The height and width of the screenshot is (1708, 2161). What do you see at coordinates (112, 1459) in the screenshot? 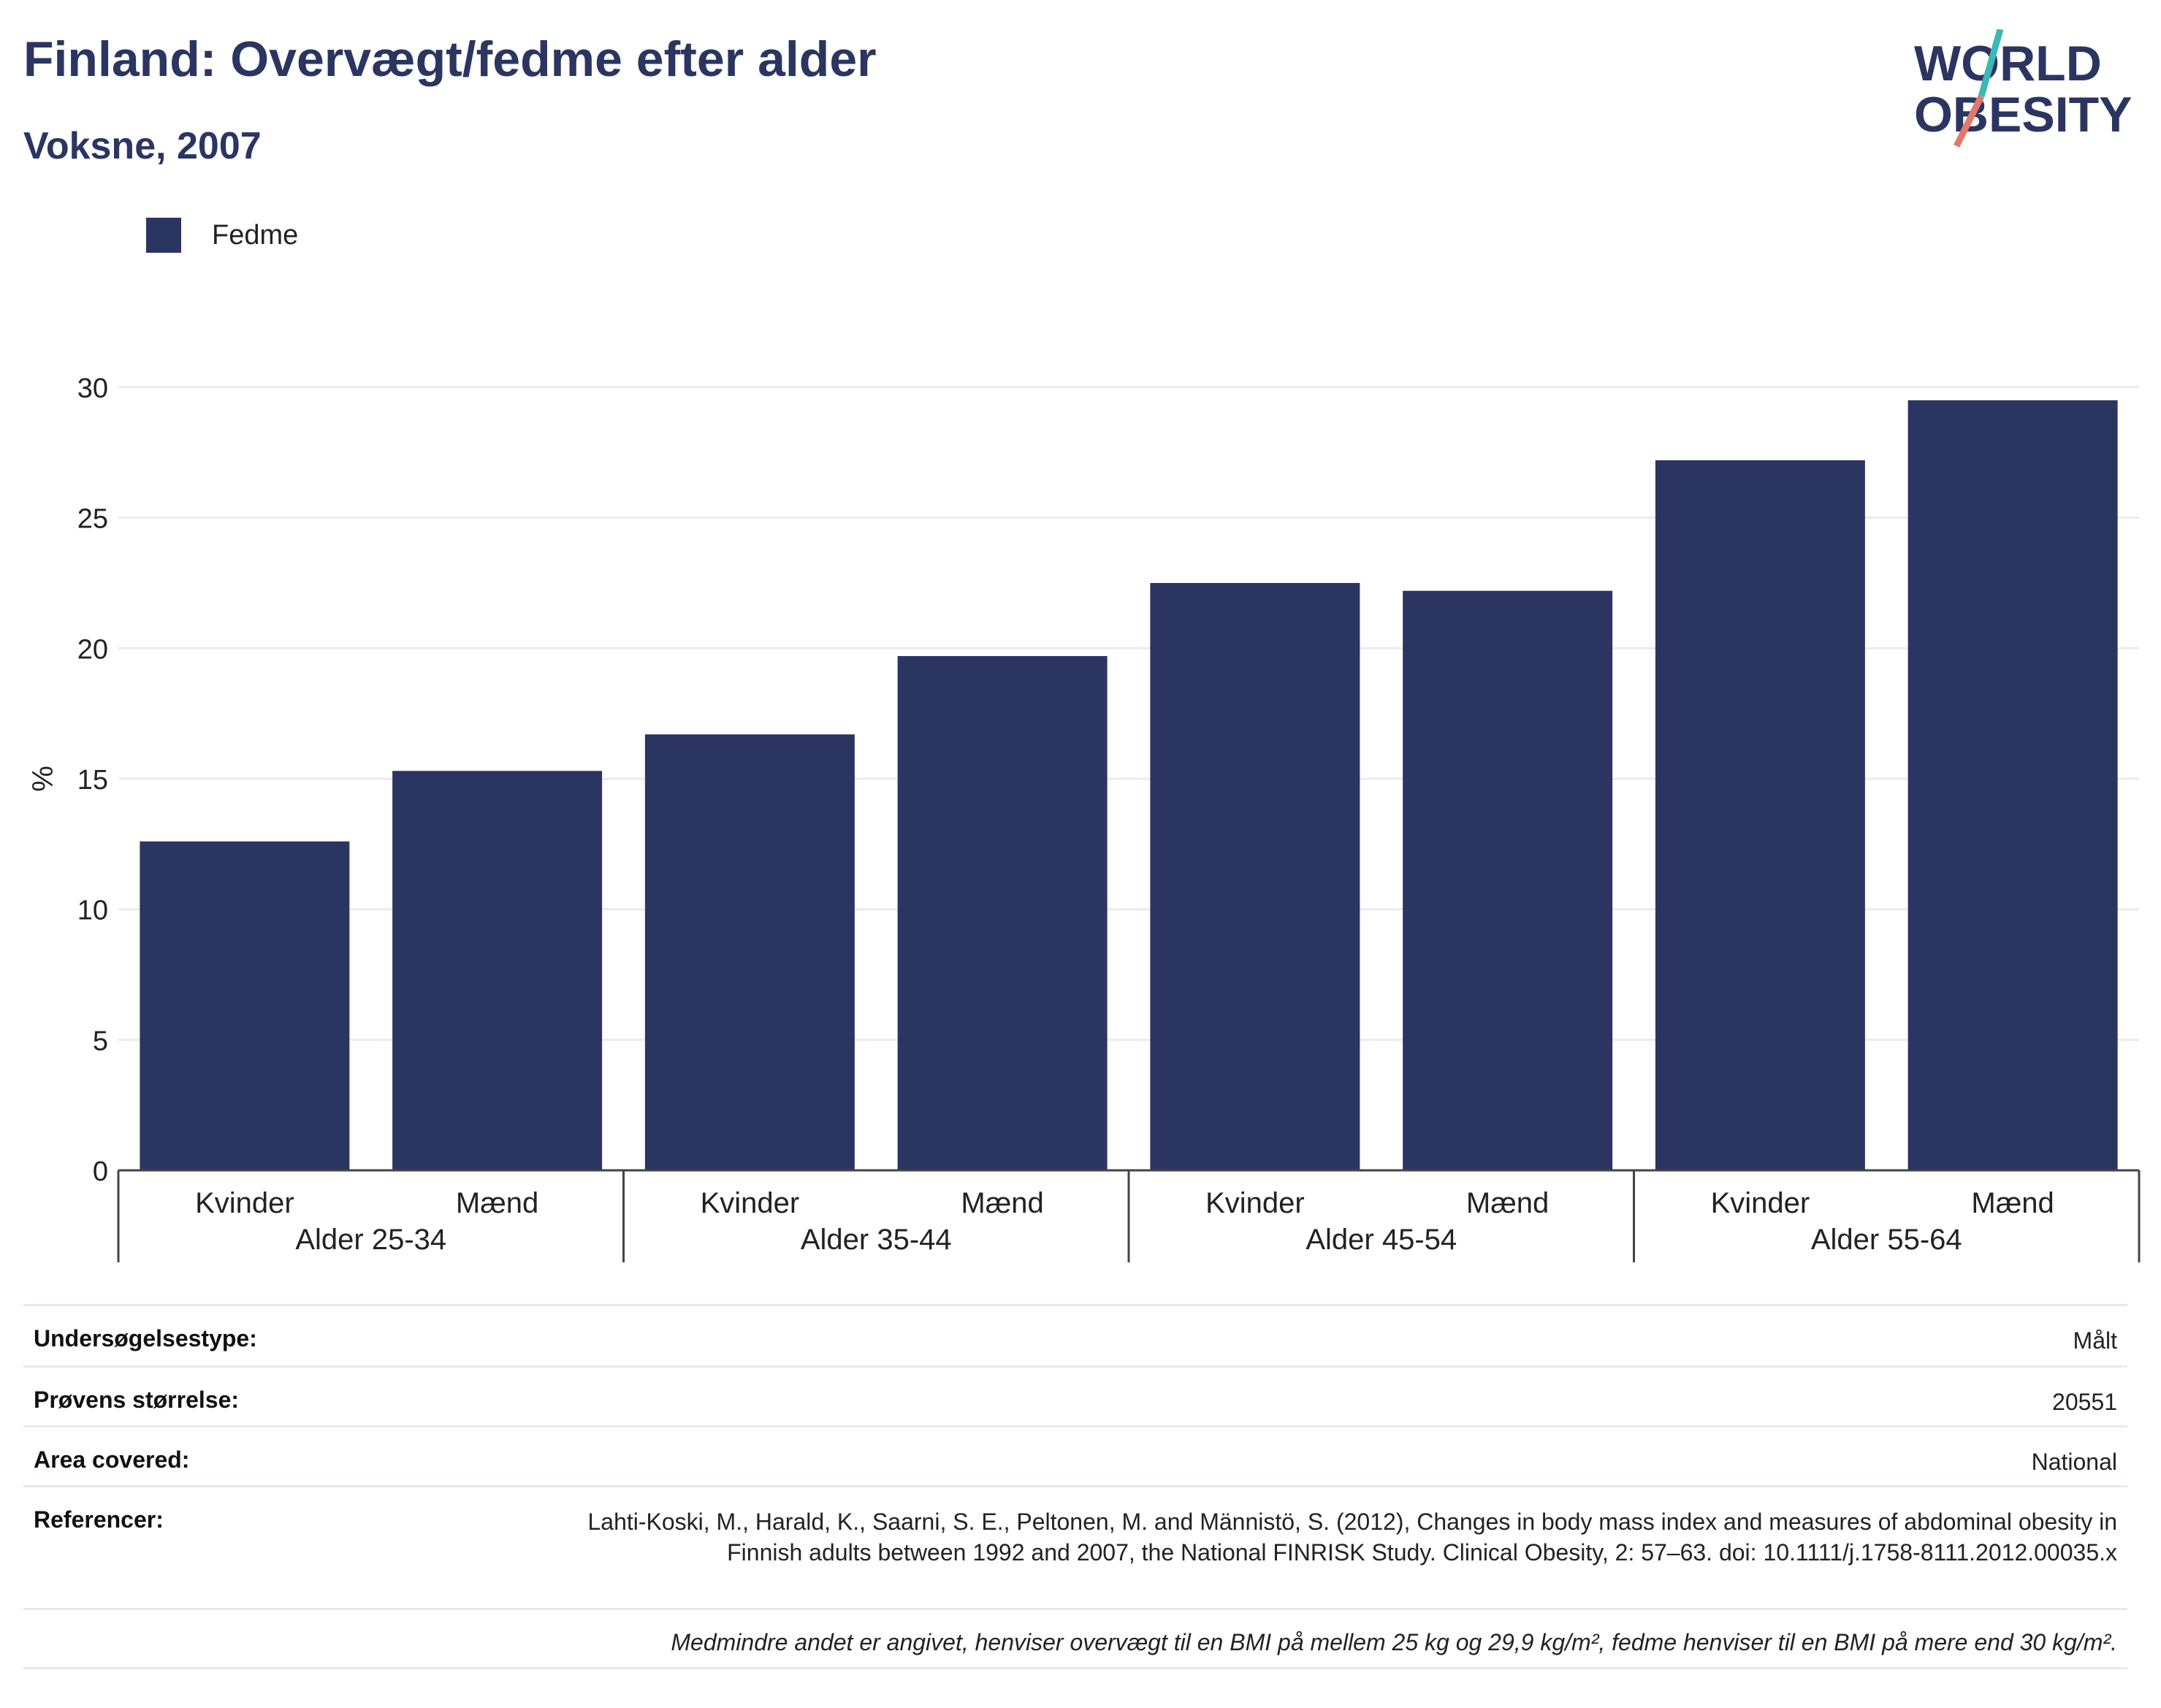
I see `info-key: Area covered:` at bounding box center [112, 1459].